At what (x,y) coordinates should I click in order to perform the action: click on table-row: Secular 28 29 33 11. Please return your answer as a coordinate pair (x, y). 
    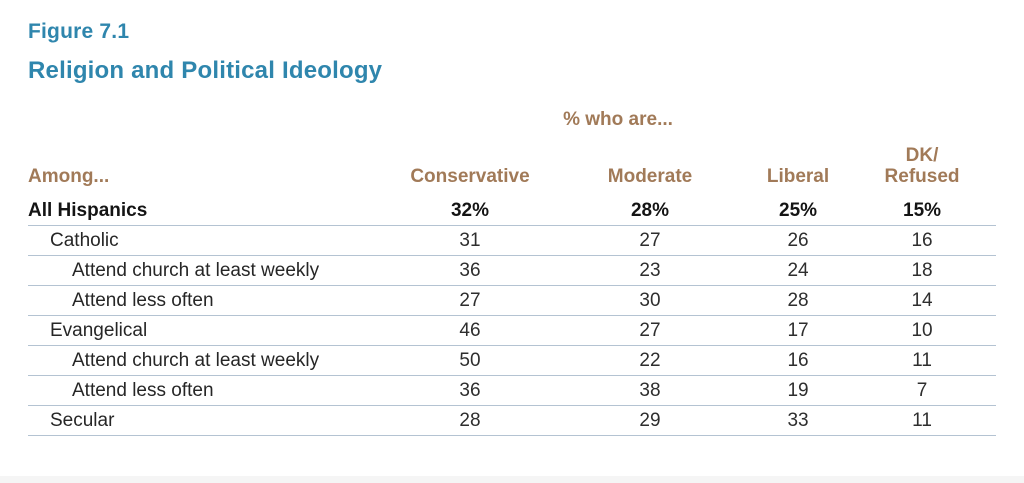
    Looking at the image, I should click on (512, 421).